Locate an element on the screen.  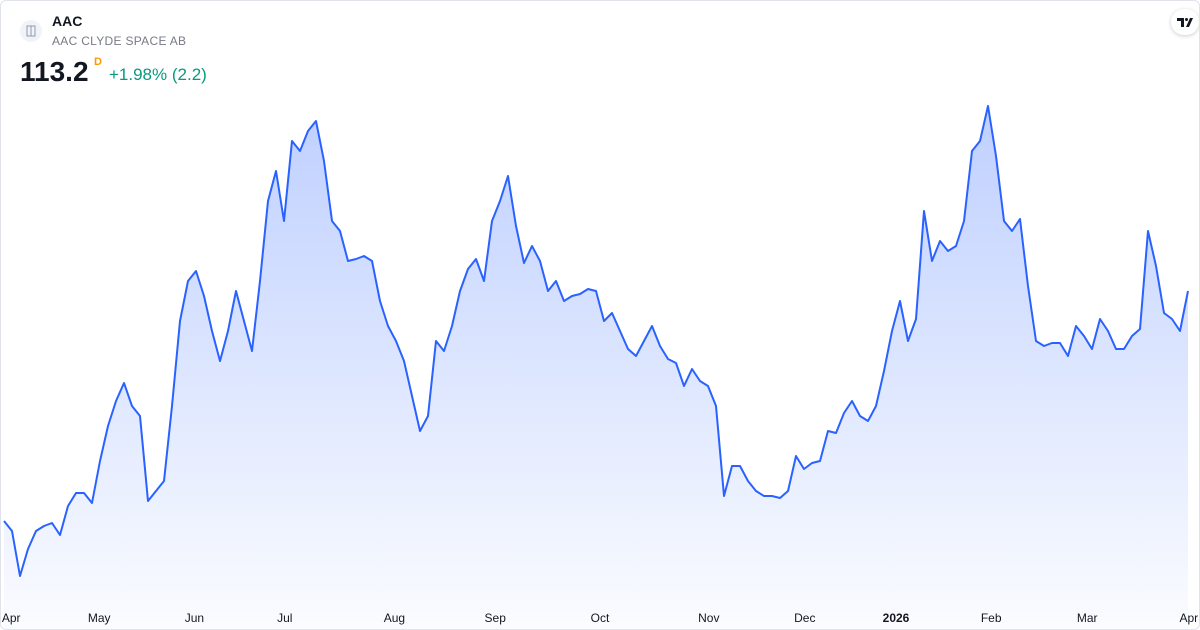
icon-graphic is located at coordinates (31, 31).